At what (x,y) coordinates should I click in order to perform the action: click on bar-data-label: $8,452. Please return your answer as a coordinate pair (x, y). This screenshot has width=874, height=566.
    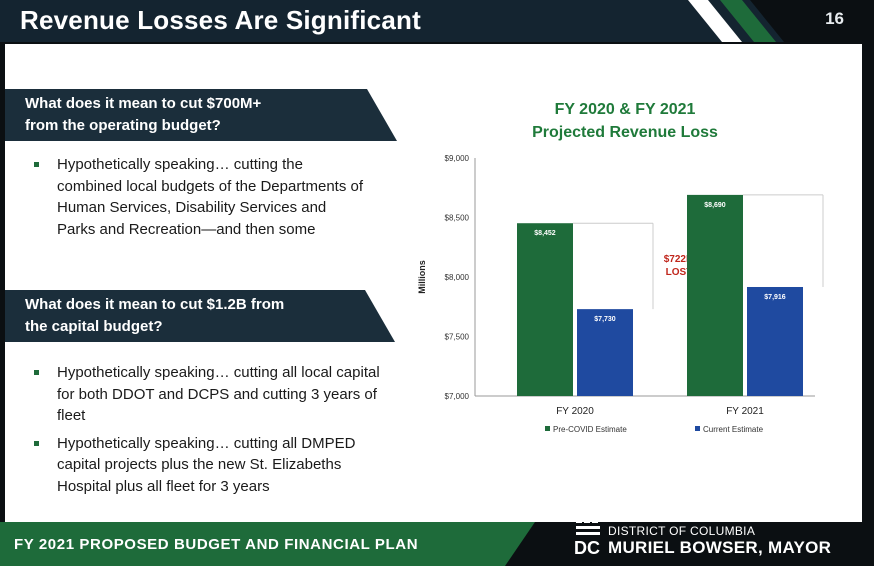
    Looking at the image, I should click on (545, 233).